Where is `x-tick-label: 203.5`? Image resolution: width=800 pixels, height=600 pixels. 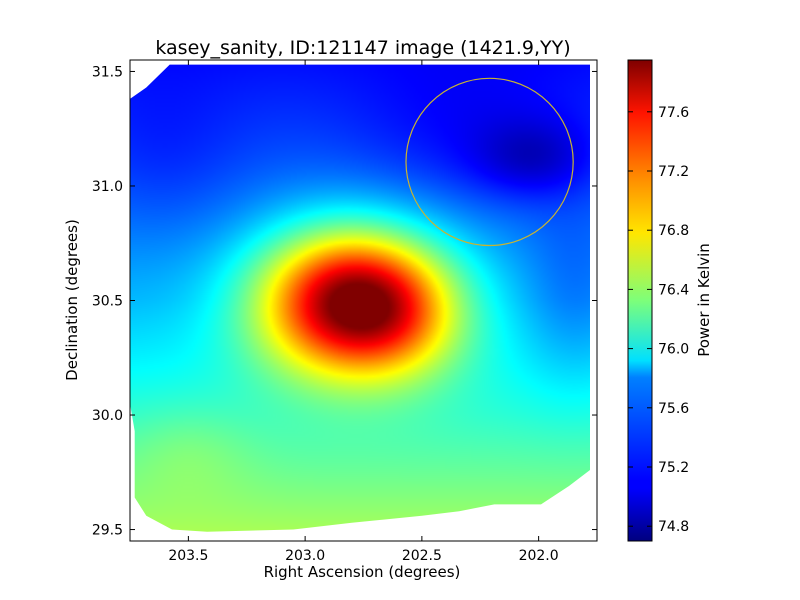
x-tick-label: 203.5 is located at coordinates (188, 556).